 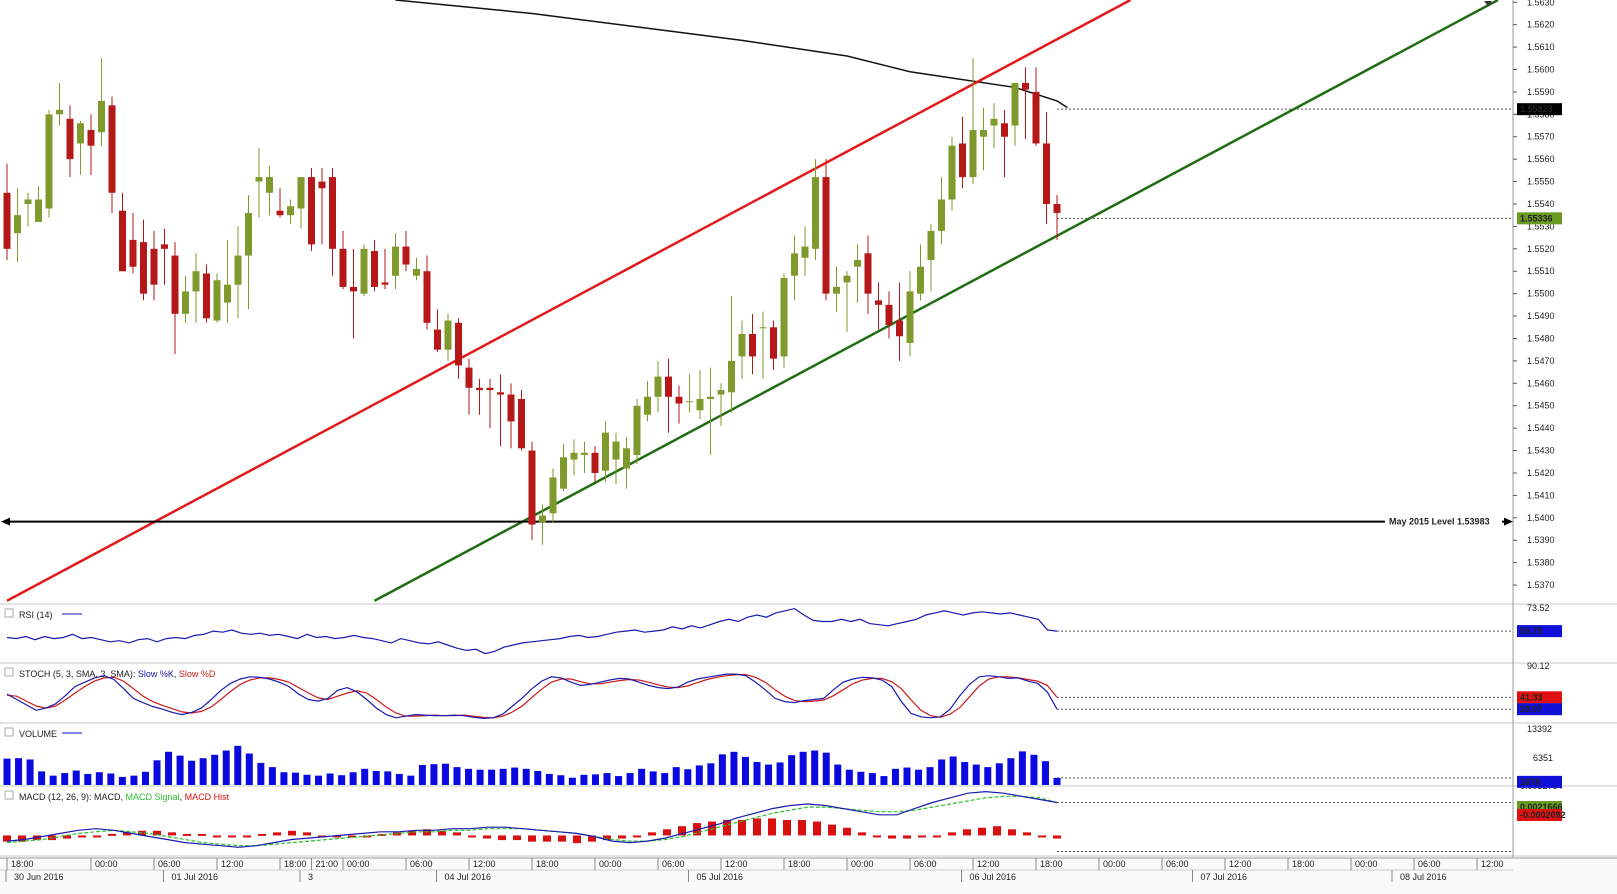 What do you see at coordinates (1543, 815) in the screenshot?
I see `macd-hist-tag: -0.0002092` at bounding box center [1543, 815].